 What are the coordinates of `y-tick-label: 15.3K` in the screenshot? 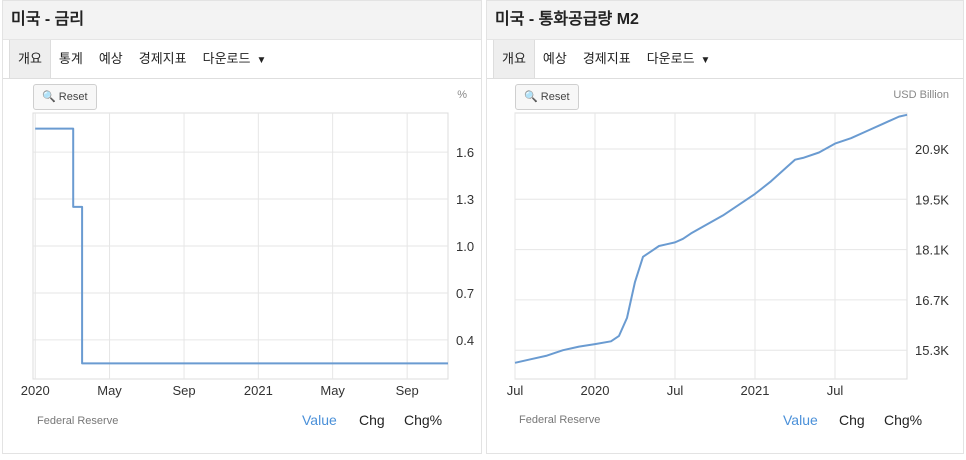 It's located at (932, 350).